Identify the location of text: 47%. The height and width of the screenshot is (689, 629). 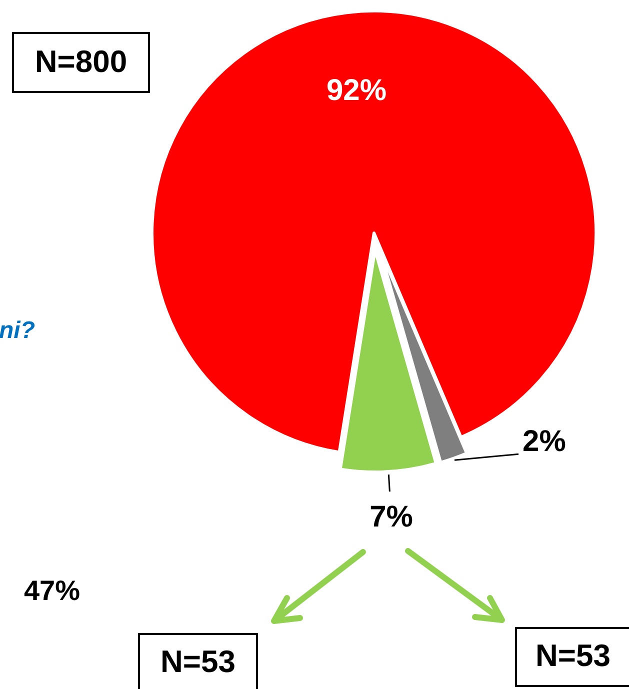
(52, 590).